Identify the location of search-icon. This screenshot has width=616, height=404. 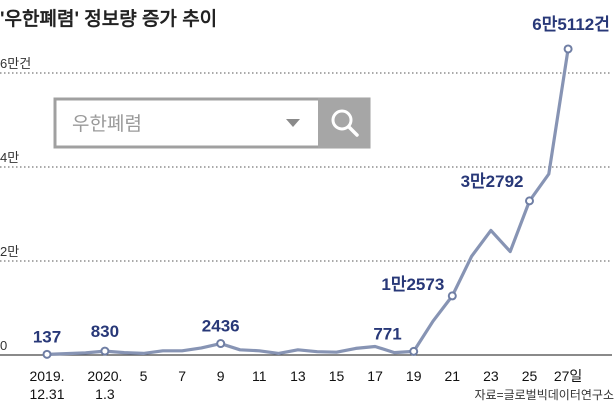
(345, 123).